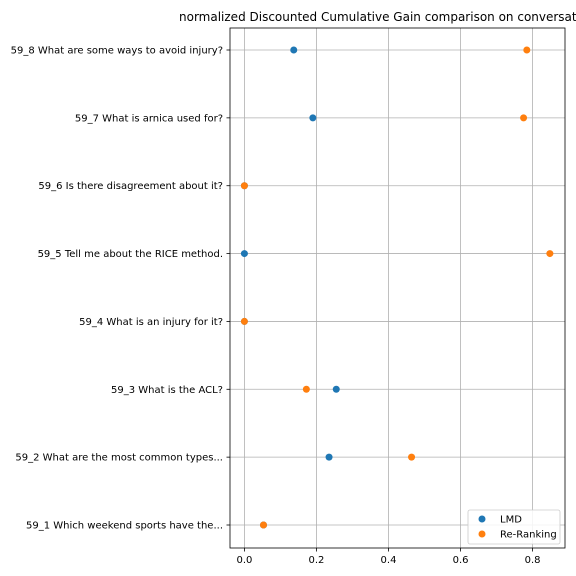  Describe the element at coordinates (117, 51) in the screenshot. I see `y-tick-label: 59_8 What are some ways to avoid injury?` at that location.